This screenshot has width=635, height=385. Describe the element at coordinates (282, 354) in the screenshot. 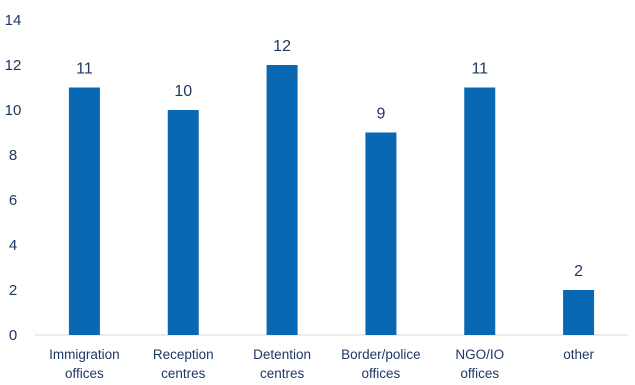

I see `category-label-2-line-0: Detention` at that location.